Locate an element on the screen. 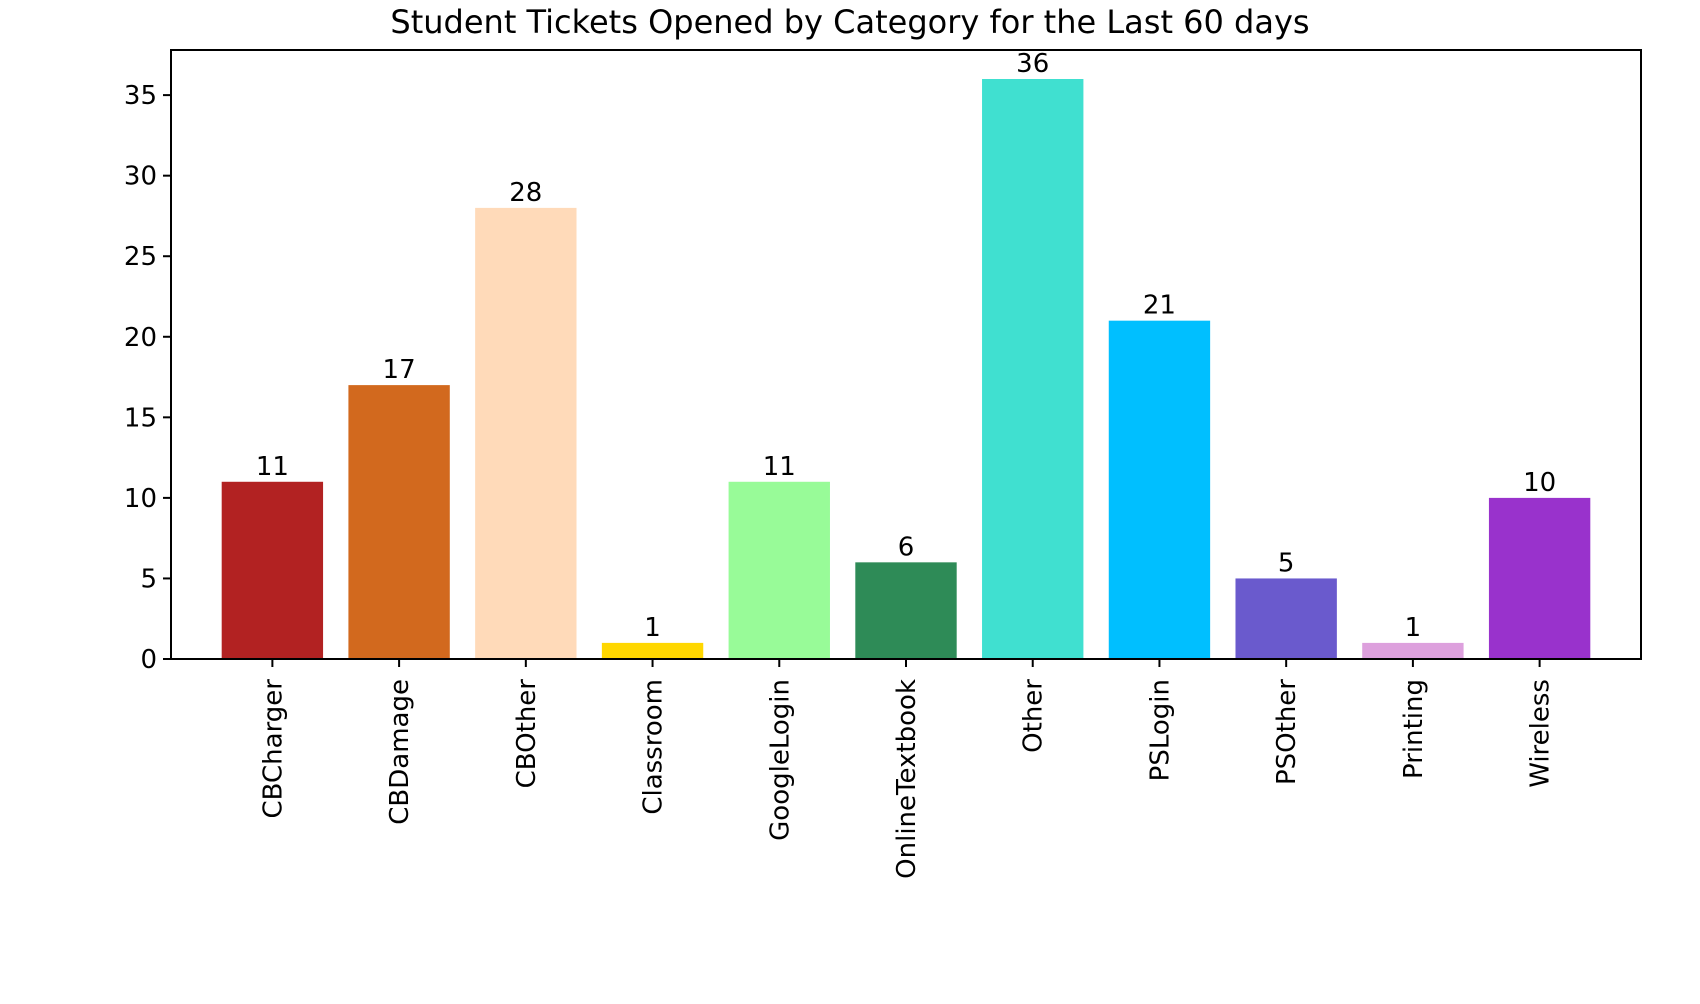 Image resolution: width=1700 pixels, height=1004 pixels. y-tick-label: 15 is located at coordinates (140, 418).